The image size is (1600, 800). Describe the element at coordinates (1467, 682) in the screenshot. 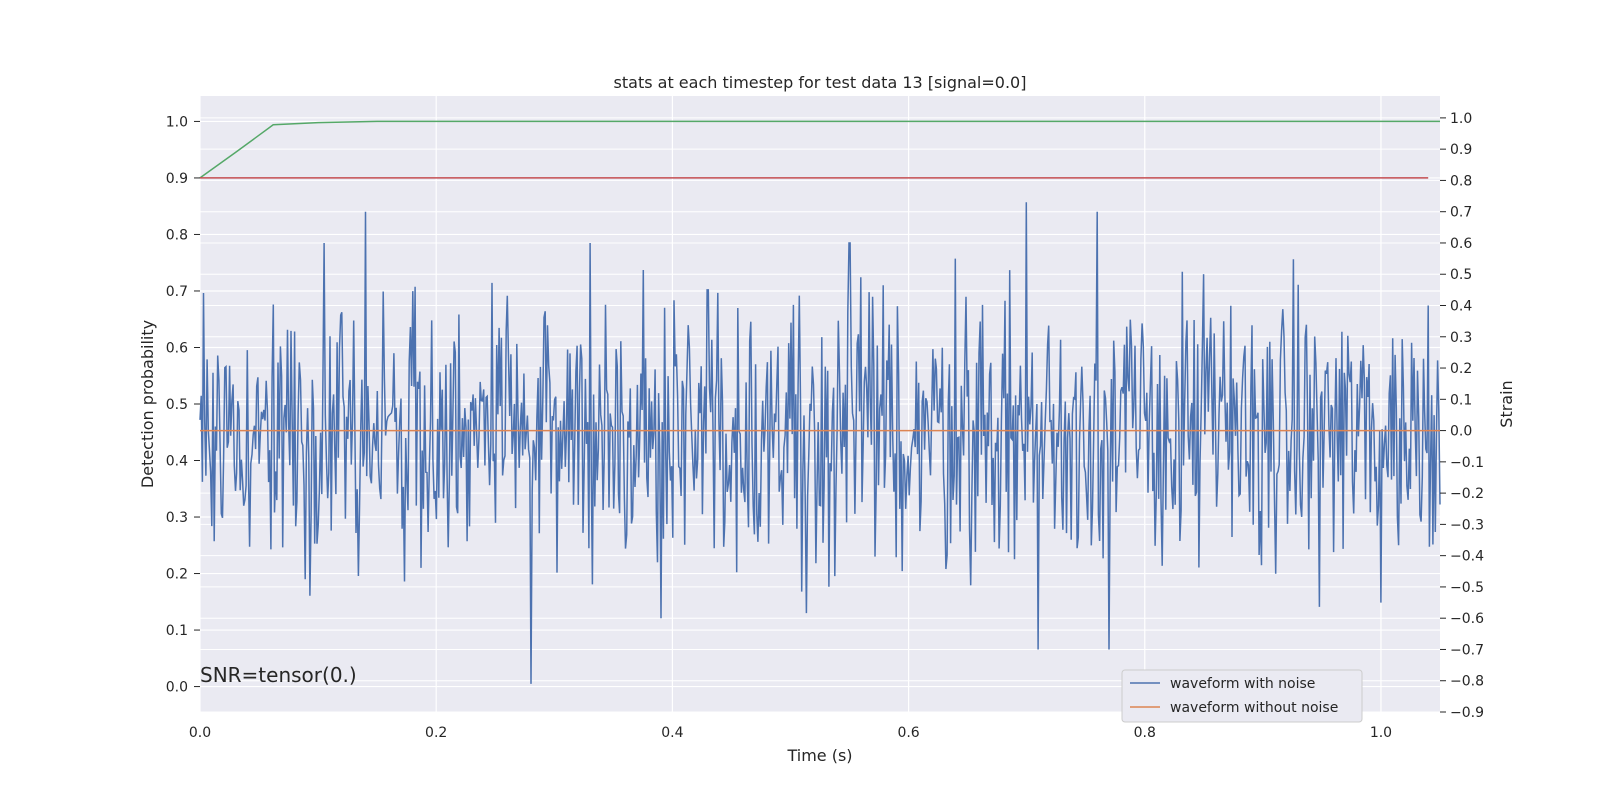

I see `y-right-tick-label: −0.8` at that location.